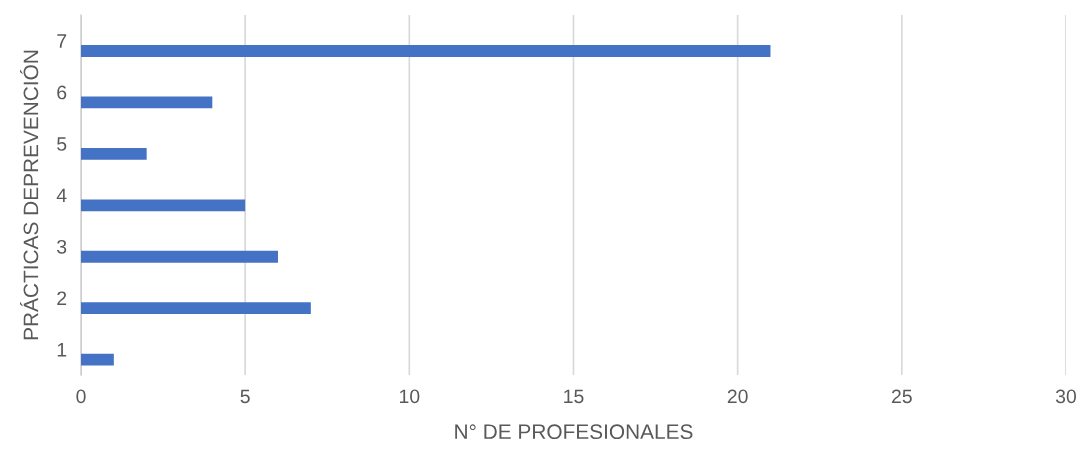 The width and height of the screenshot is (1080, 453). I want to click on x-tick-label: 30, so click(1066, 396).